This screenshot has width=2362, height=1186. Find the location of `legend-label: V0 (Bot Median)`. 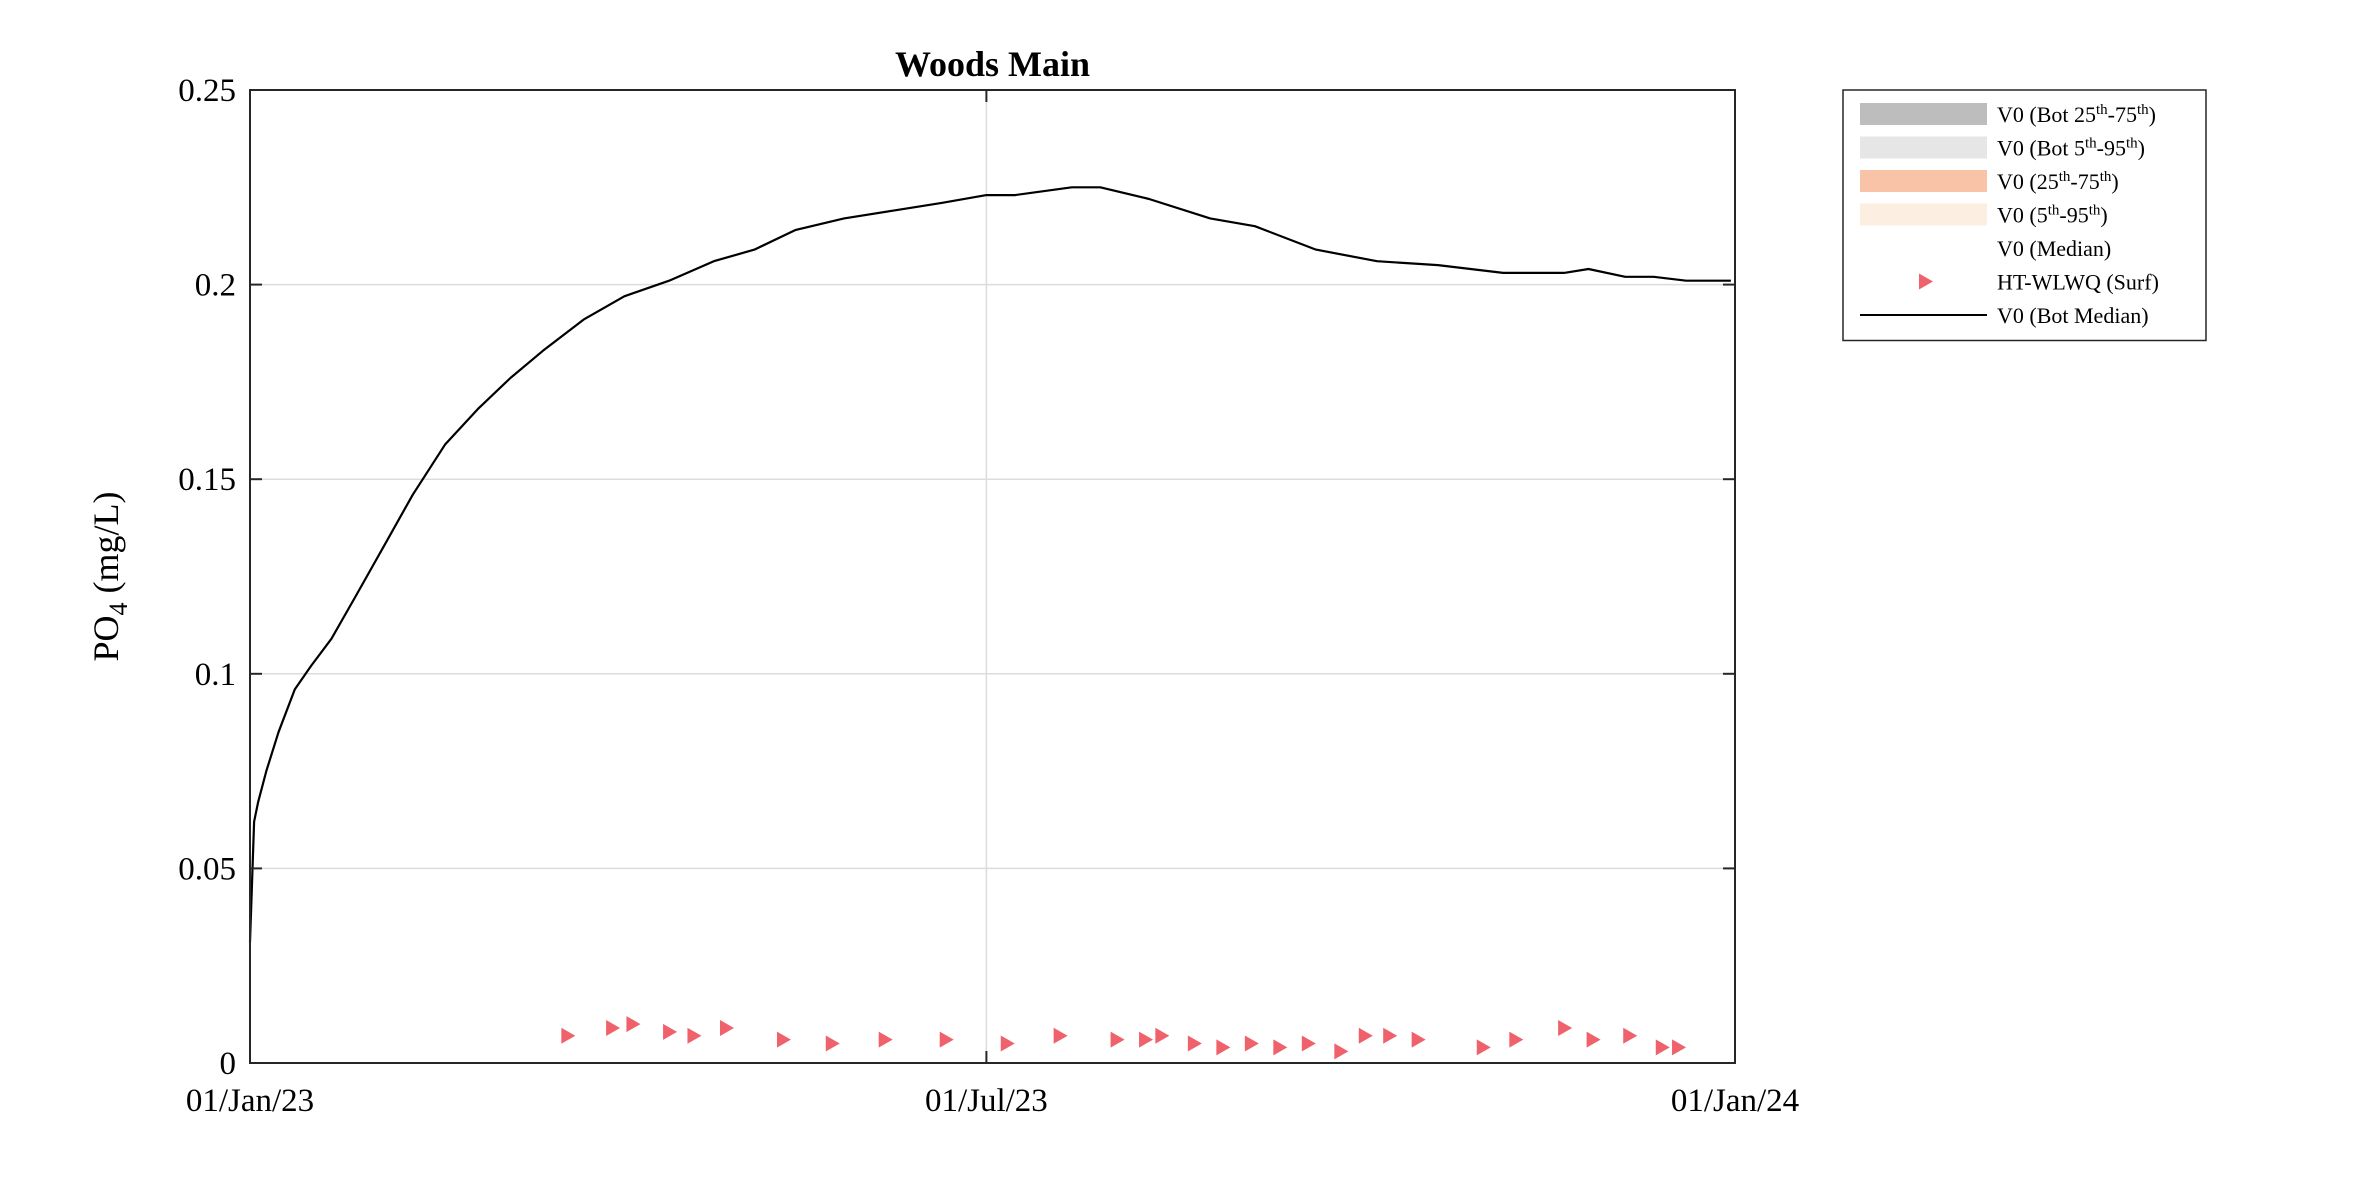

legend-label: V0 (Bot Median) is located at coordinates (2073, 315).